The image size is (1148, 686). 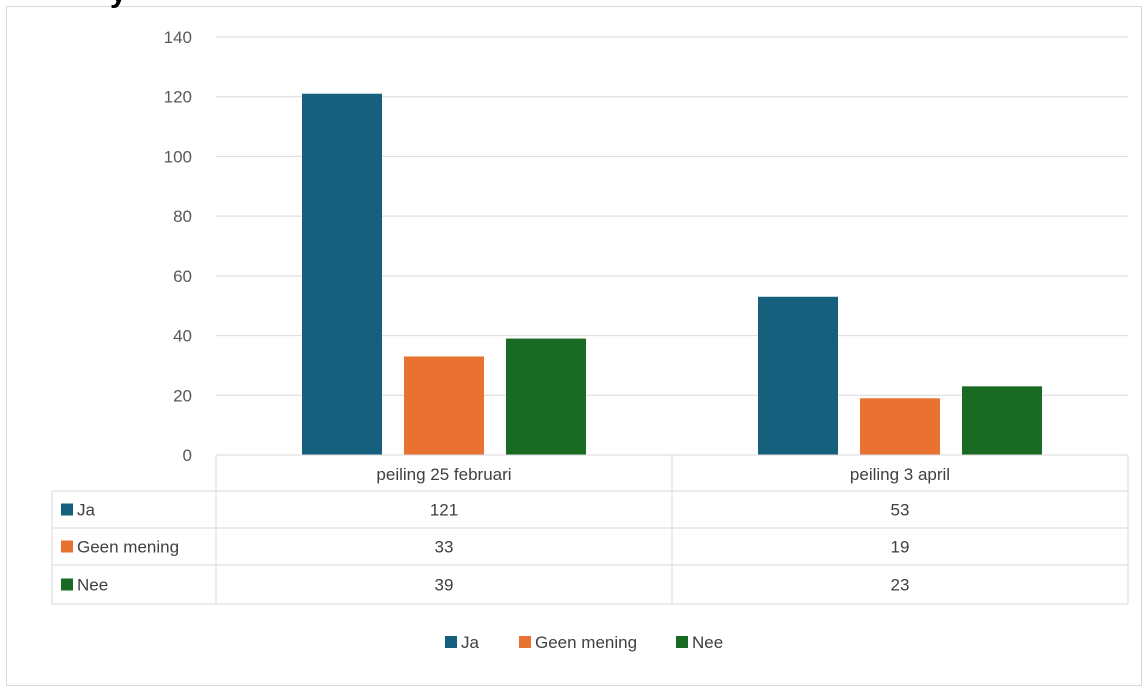 What do you see at coordinates (182, 276) in the screenshot?
I see `y-tick-label: 60` at bounding box center [182, 276].